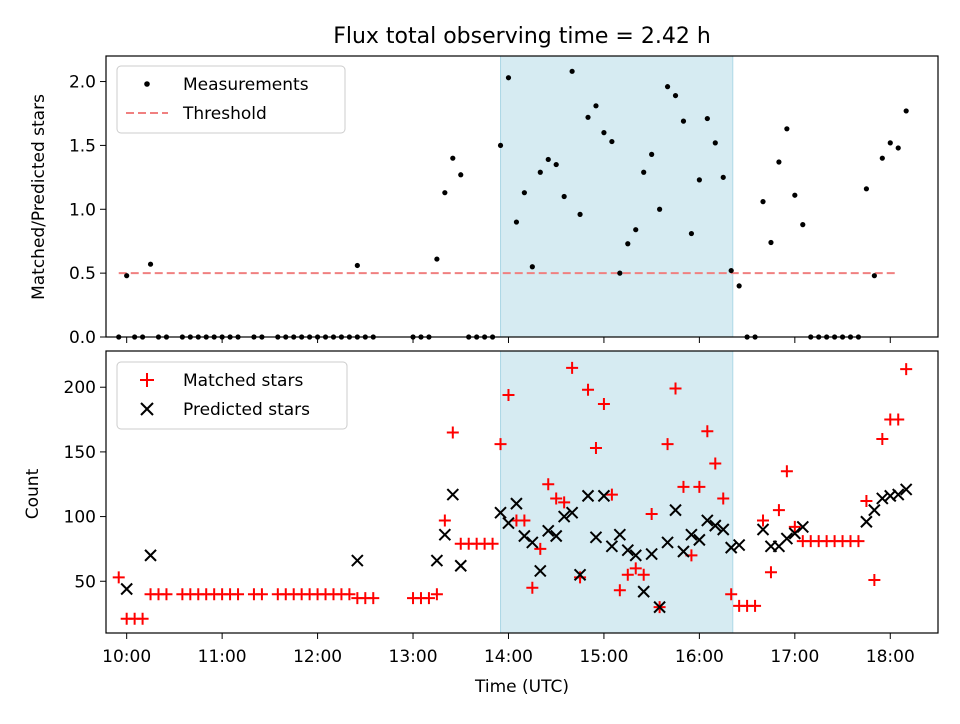 This screenshot has height=724, width=960. I want to click on count-x-tick-label: 13:00, so click(413, 657).